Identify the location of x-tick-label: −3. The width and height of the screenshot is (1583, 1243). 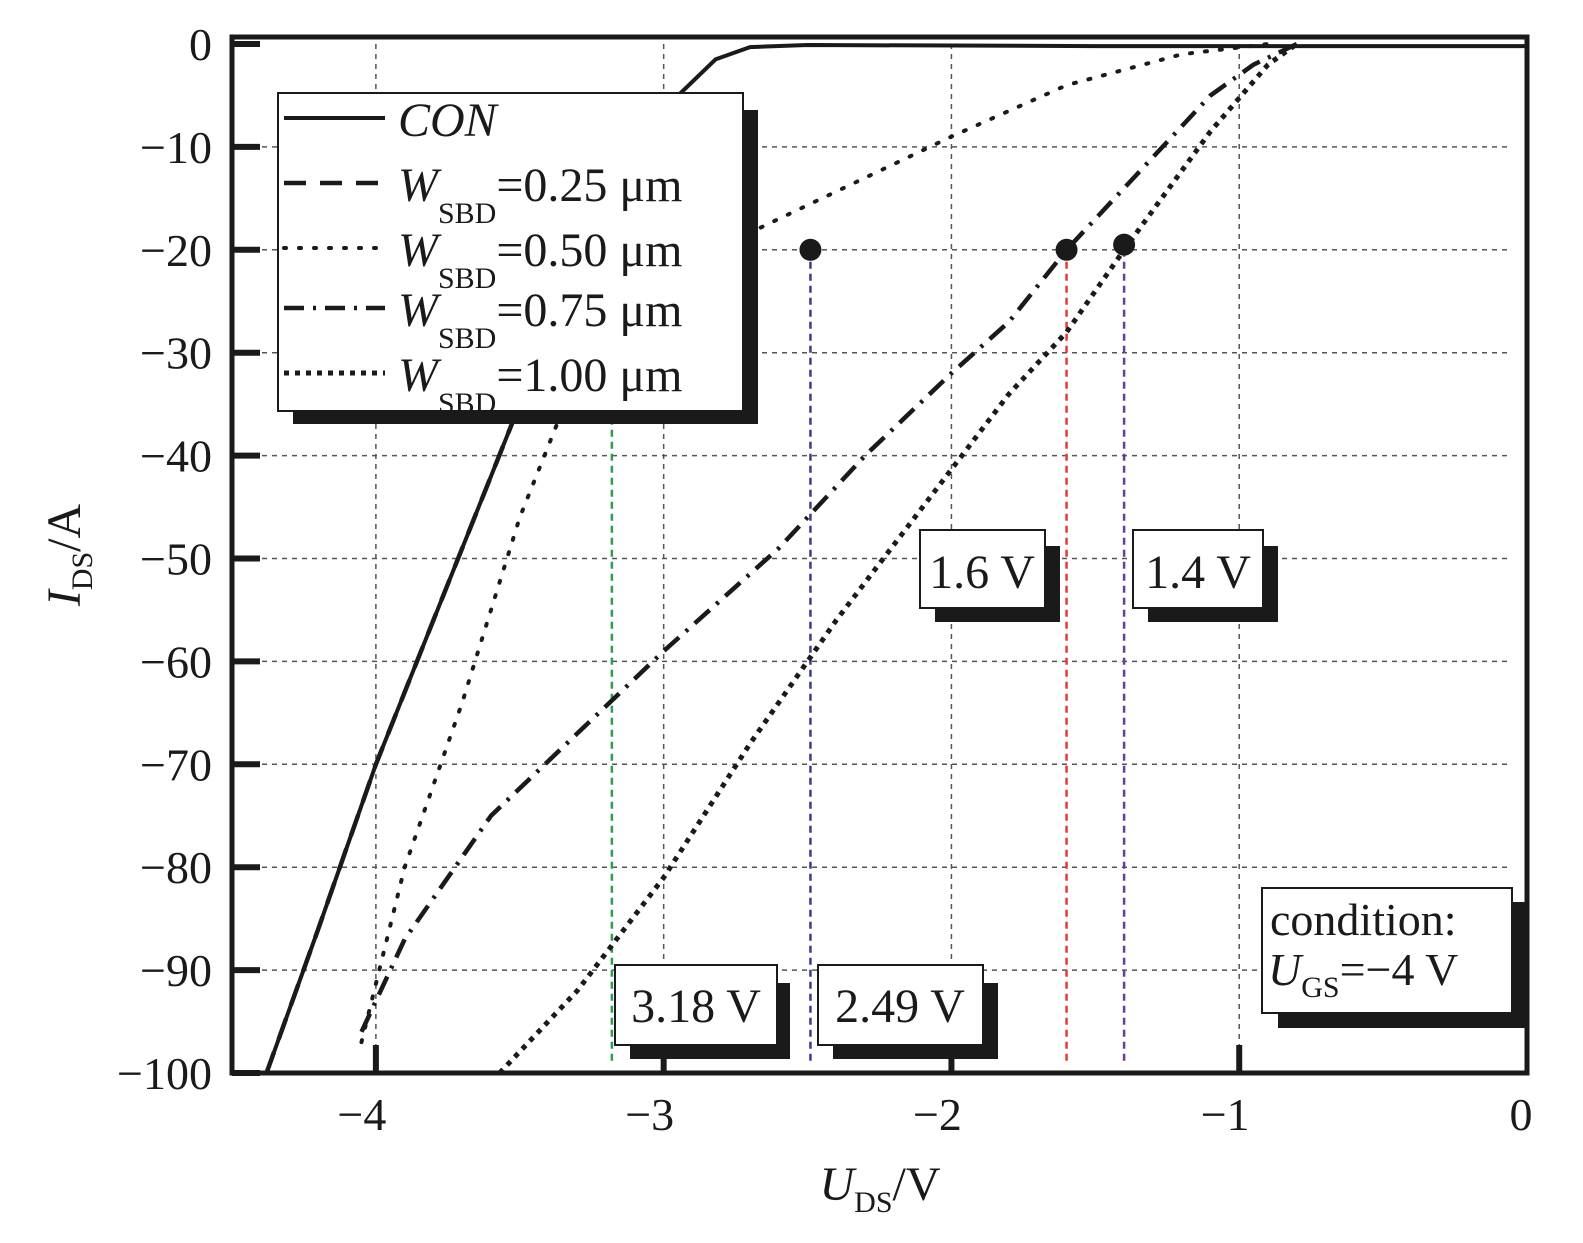
(649, 1114).